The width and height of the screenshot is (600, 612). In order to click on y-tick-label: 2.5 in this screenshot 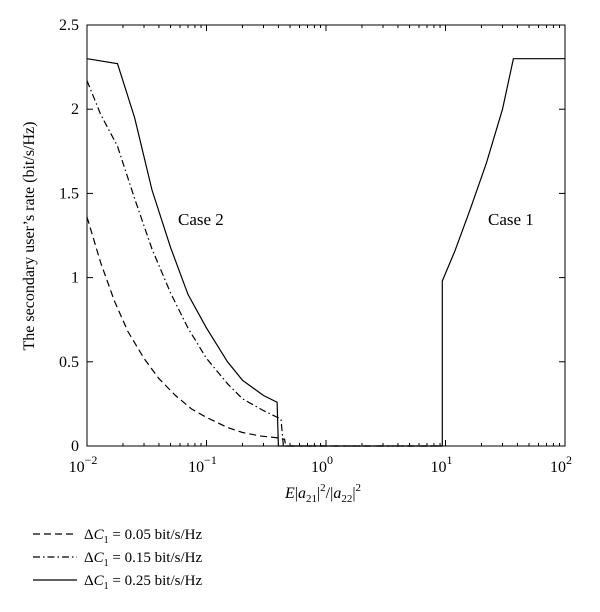, I will do `click(69, 25)`.